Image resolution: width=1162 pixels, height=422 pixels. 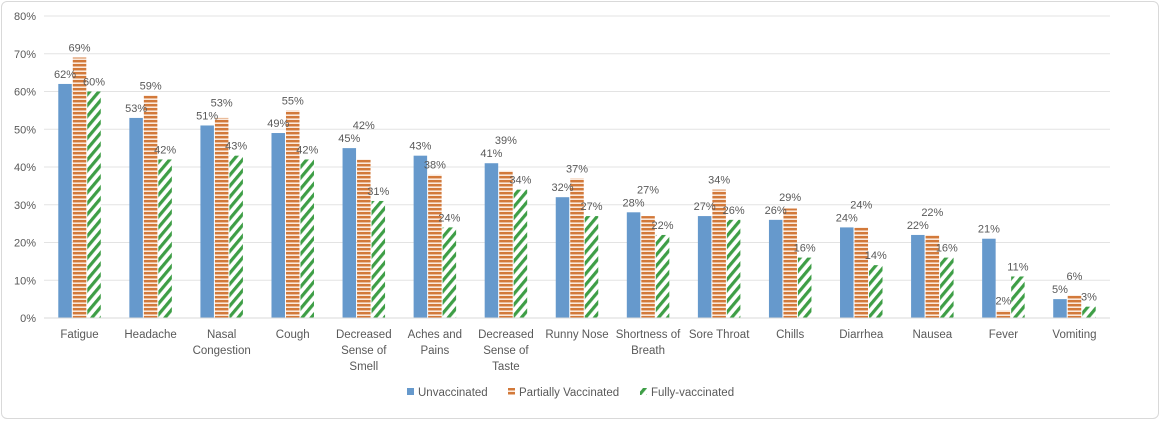 I want to click on data-label: 21%, so click(x=989, y=230).